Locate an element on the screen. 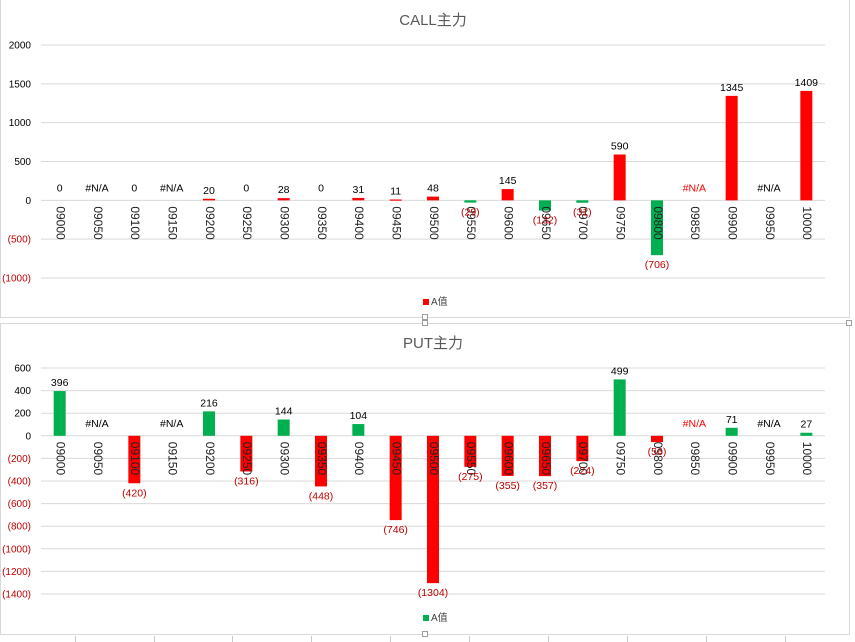 This screenshot has height=642, width=855. x-tick-label: 09800 is located at coordinates (658, 223).